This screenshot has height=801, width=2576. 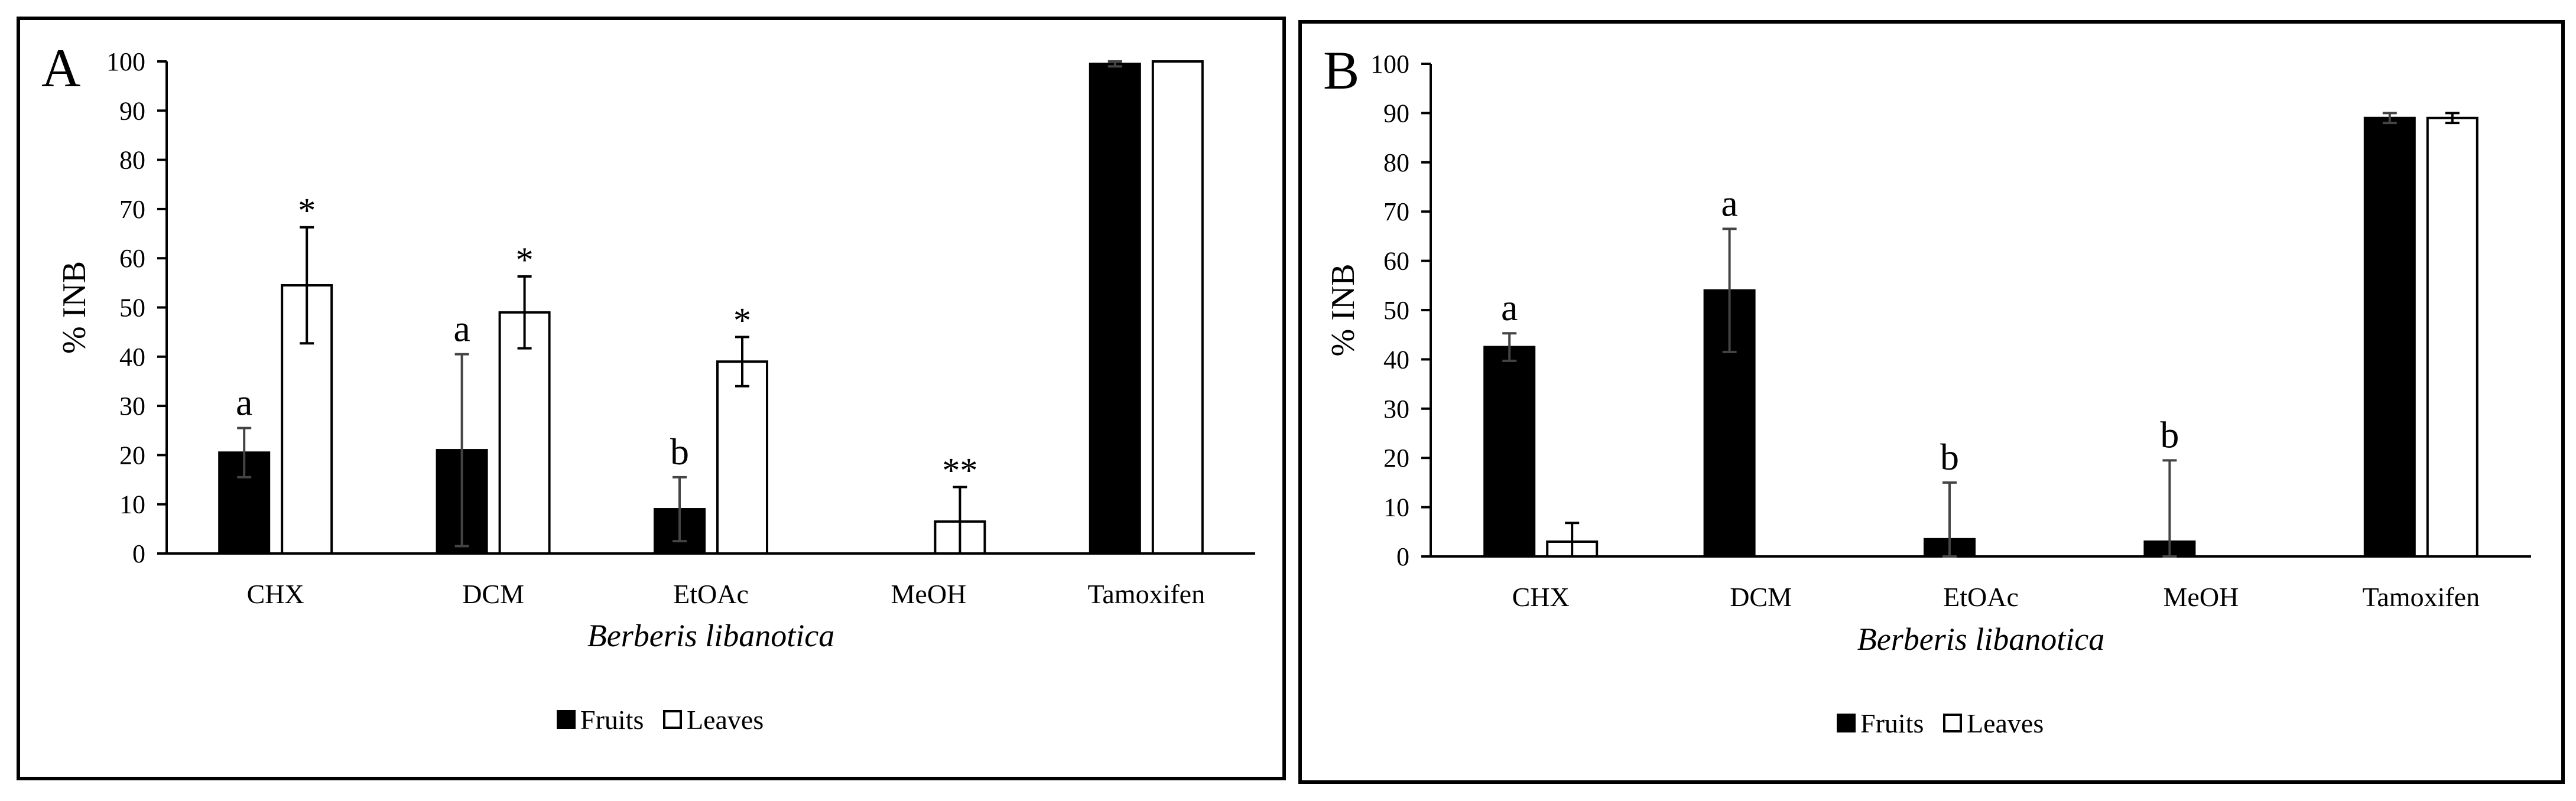 What do you see at coordinates (60, 68) in the screenshot?
I see `panel-label: A` at bounding box center [60, 68].